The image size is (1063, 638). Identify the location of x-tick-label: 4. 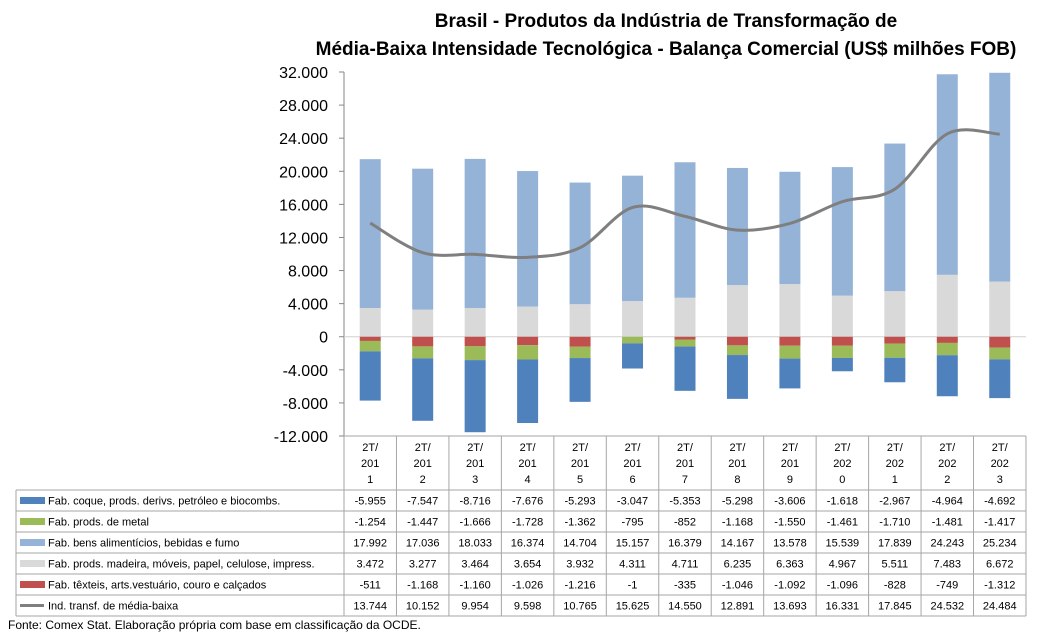
(528, 480).